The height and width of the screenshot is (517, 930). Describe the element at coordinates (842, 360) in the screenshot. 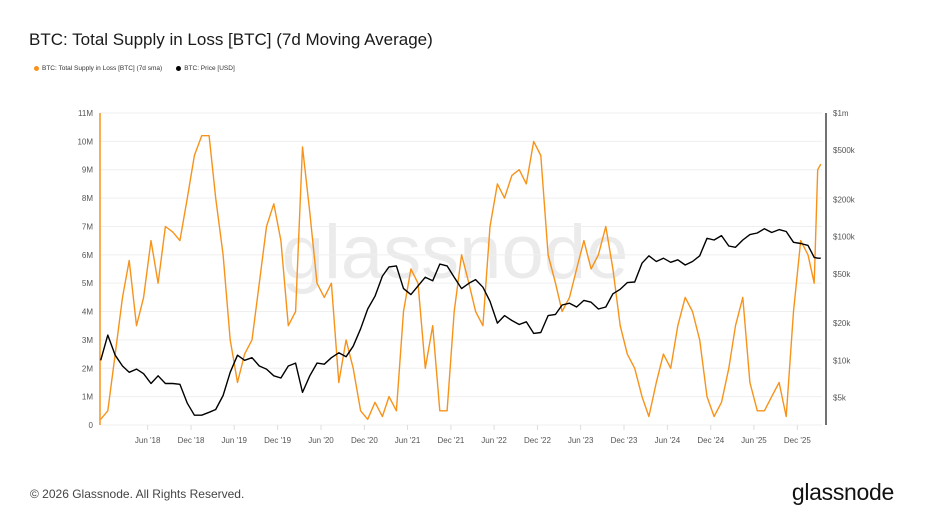

I see `y-right-tick-label: $10k` at that location.